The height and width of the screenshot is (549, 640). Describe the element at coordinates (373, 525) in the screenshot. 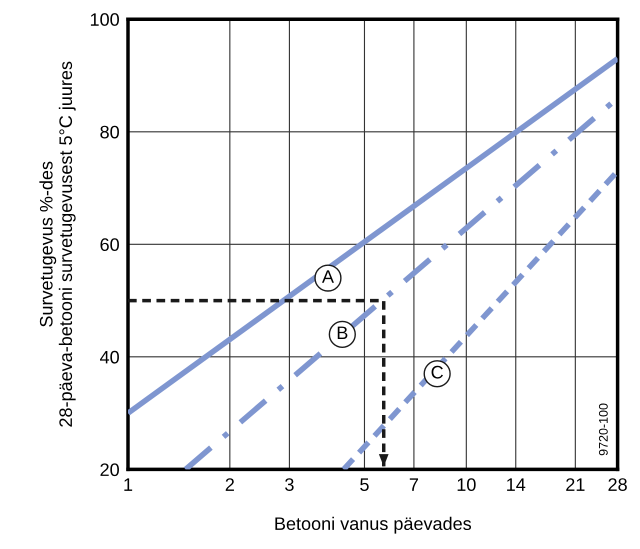

I see `x-axis-title: Betooni vanus päevades` at that location.